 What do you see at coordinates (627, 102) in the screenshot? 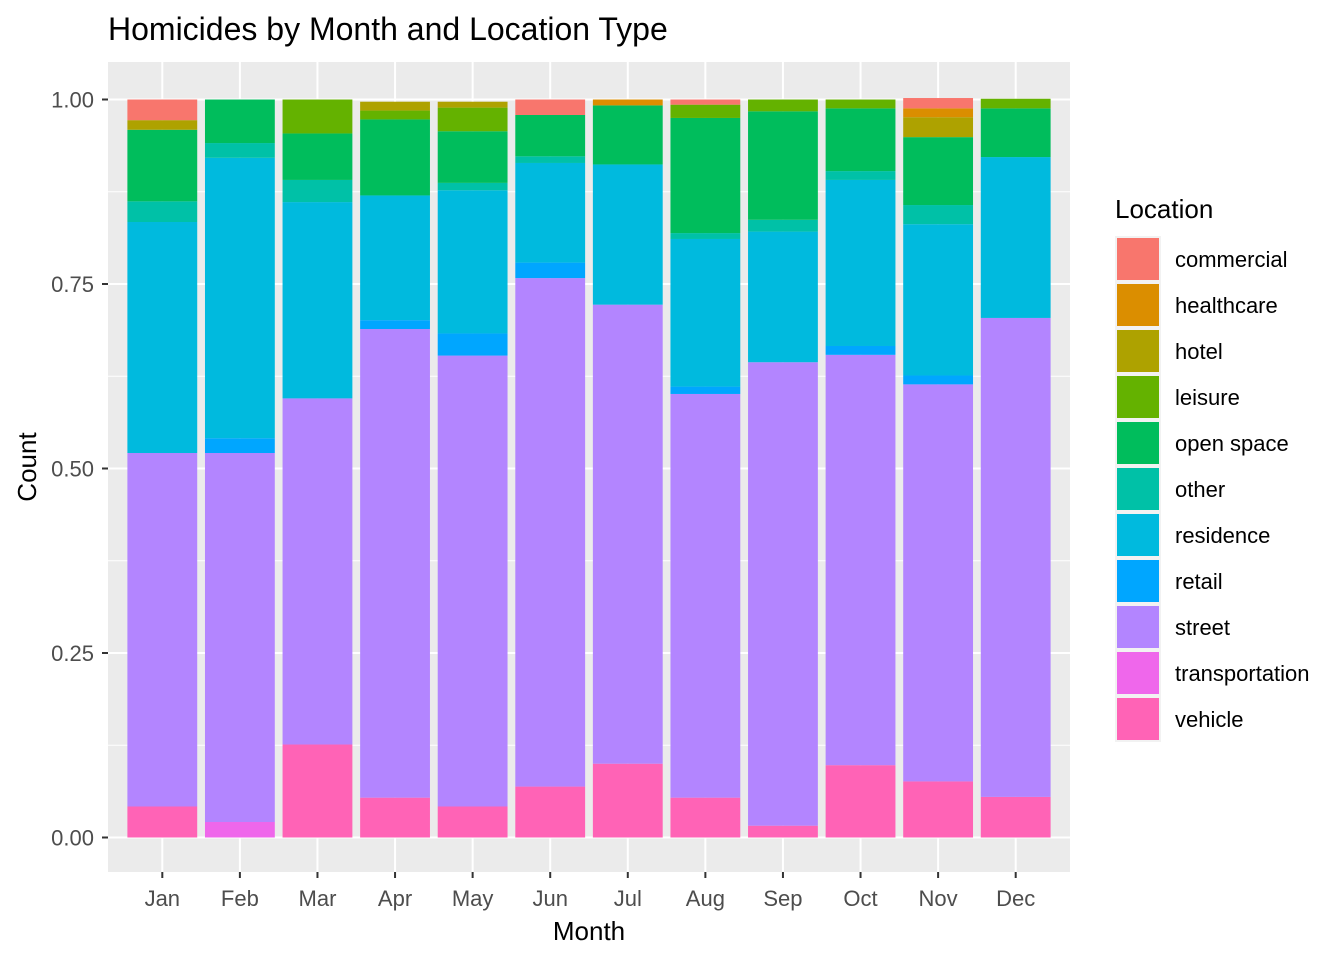
I see `bar-segment: Jul – healthcare: 0.008` at bounding box center [627, 102].